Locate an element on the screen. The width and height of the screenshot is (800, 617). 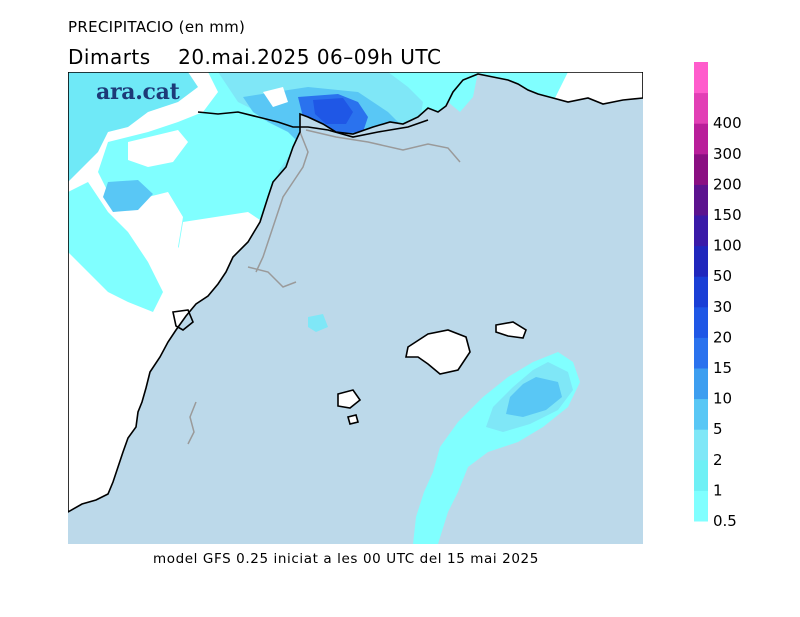
legend-label: 1 is located at coordinates (718, 490).